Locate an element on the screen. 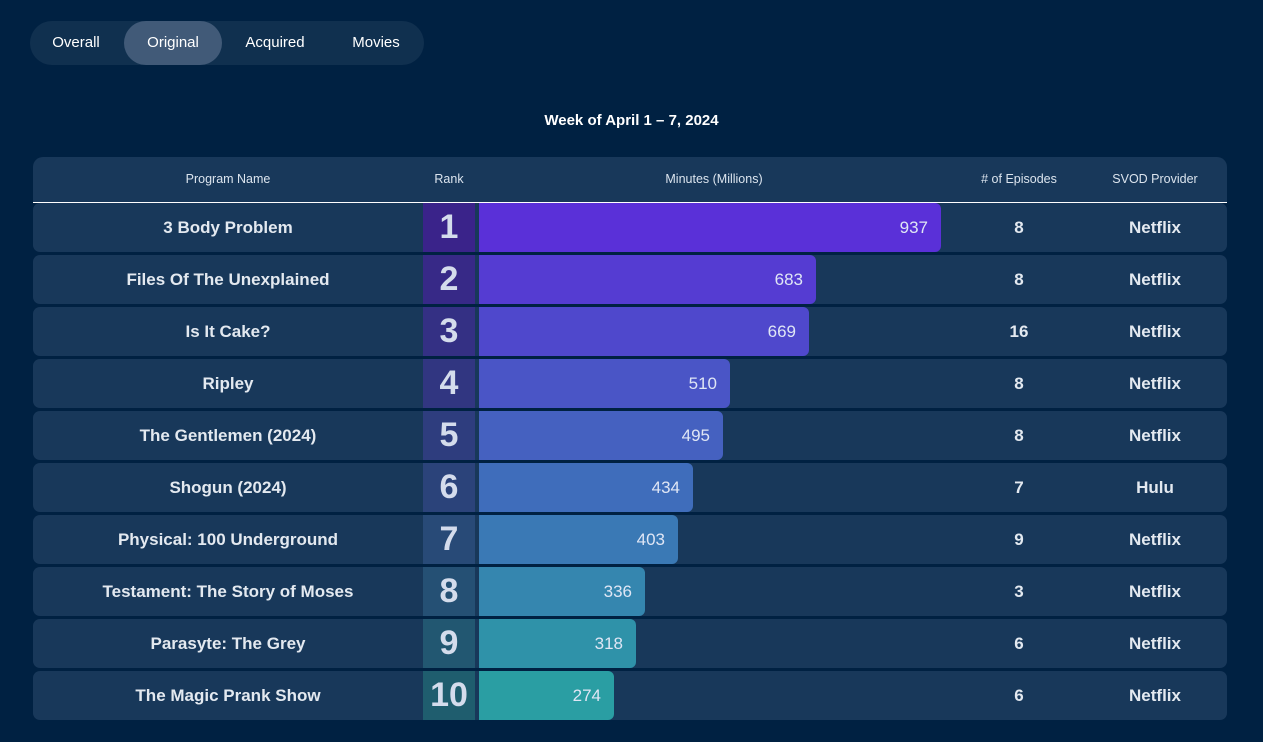  table-row: Physical: 100 Underground 7 403 9 Netflix is located at coordinates (630, 539).